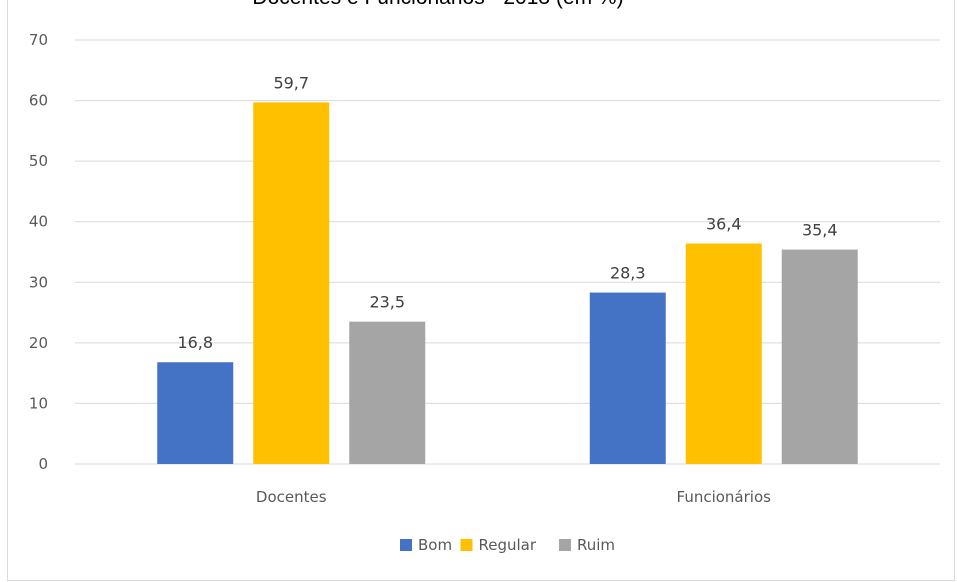 The height and width of the screenshot is (582, 957). What do you see at coordinates (291, 497) in the screenshot?
I see `x-category-label: Docentes` at bounding box center [291, 497].